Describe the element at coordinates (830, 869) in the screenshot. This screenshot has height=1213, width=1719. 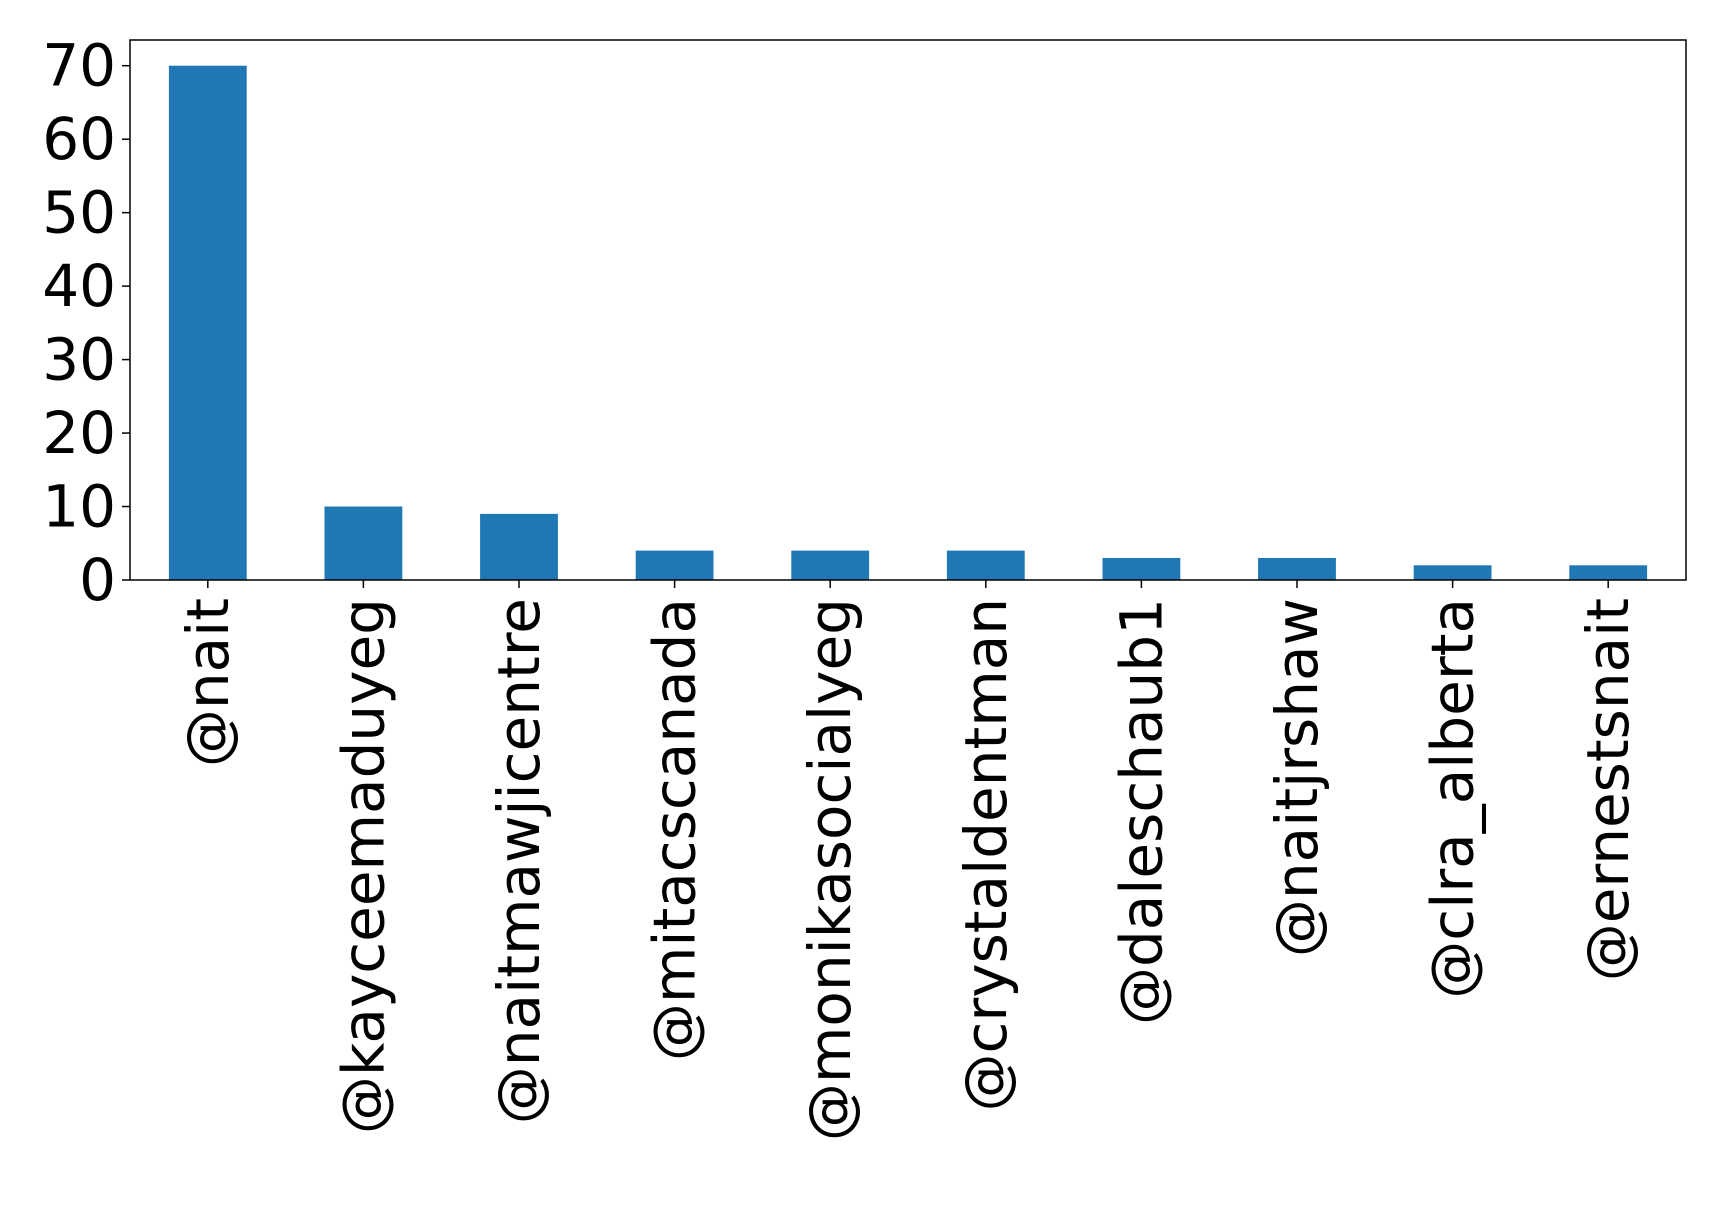
I see `x-tick-label: @monikasocialyeg` at that location.